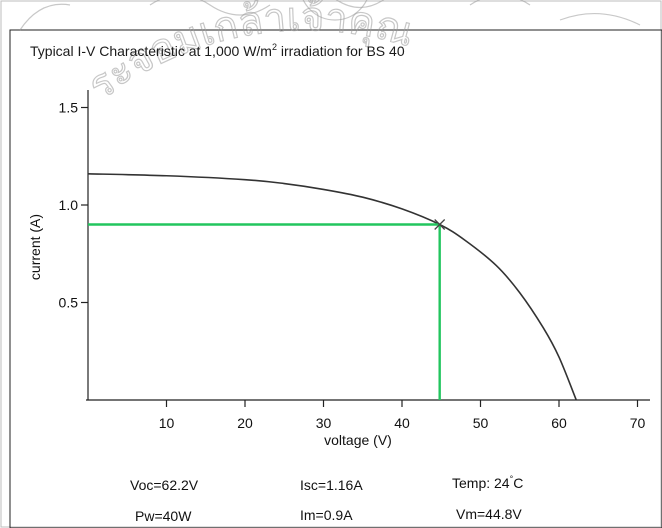 The width and height of the screenshot is (662, 528). I want to click on y-tick-label: 1.5, so click(69, 108).